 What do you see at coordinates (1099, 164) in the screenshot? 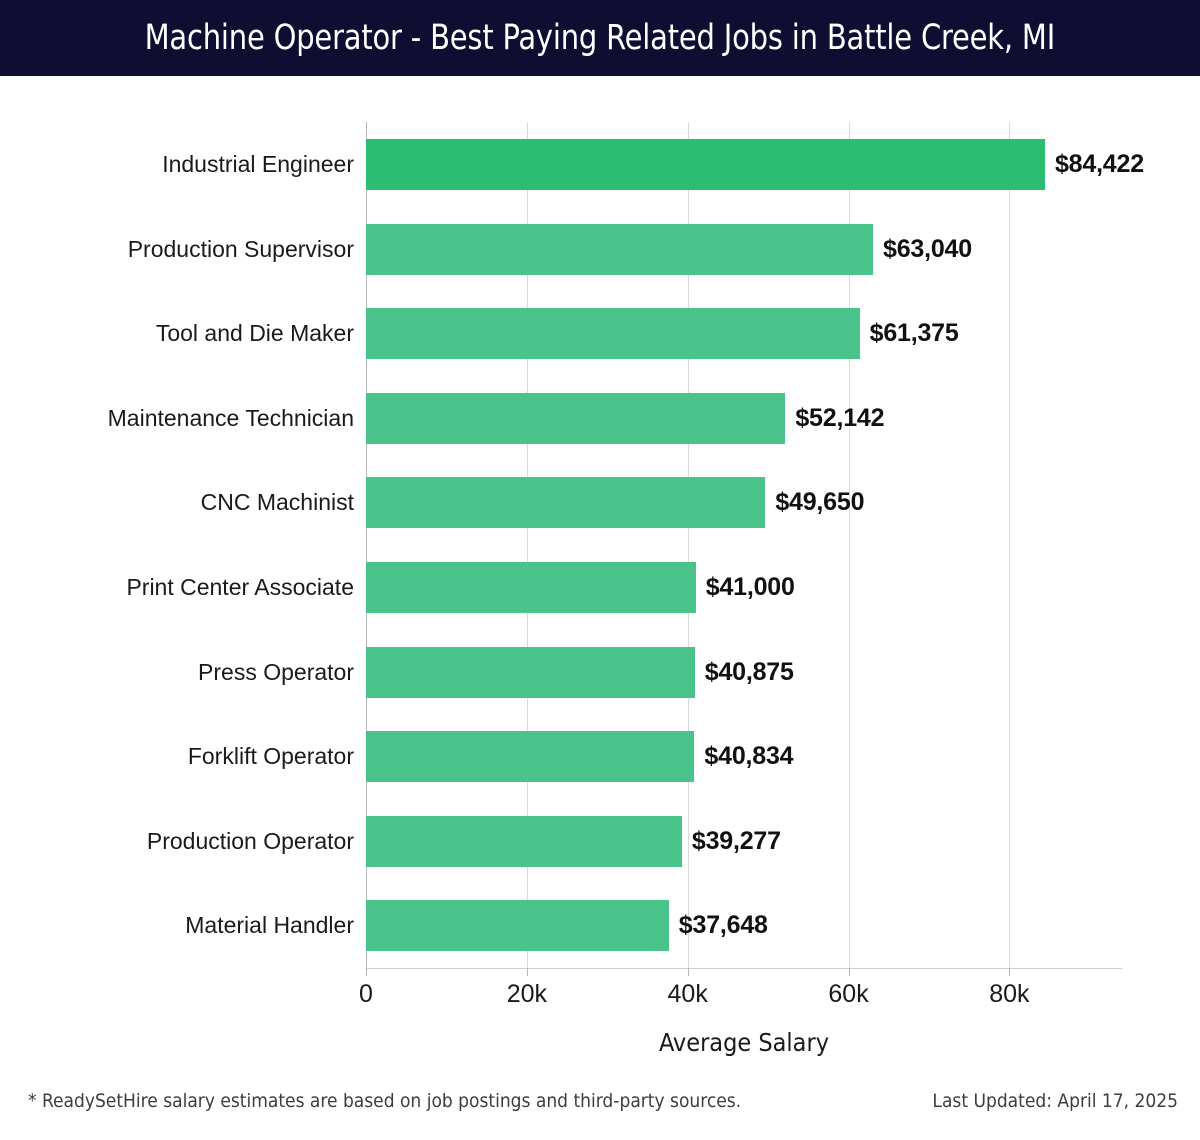
I see `bar-value-label: $84,422` at bounding box center [1099, 164].